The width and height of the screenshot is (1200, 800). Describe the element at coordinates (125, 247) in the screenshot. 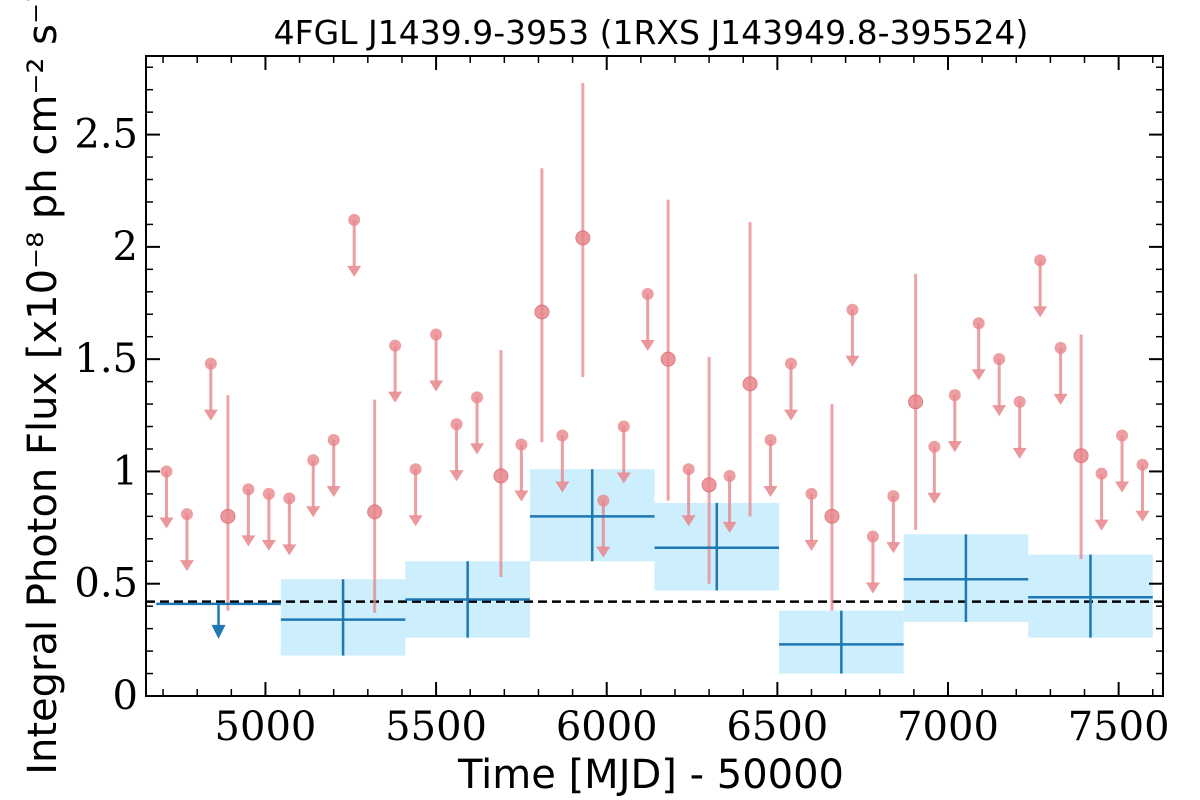

I see `y-tick-label: 2` at that location.